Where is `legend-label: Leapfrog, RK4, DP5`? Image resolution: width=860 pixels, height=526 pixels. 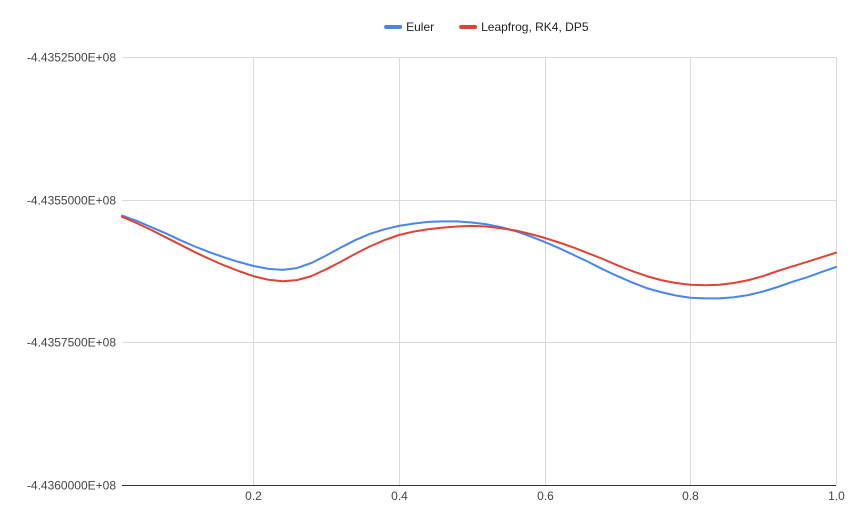
legend-label: Leapfrog, RK4, DP5 is located at coordinates (535, 27).